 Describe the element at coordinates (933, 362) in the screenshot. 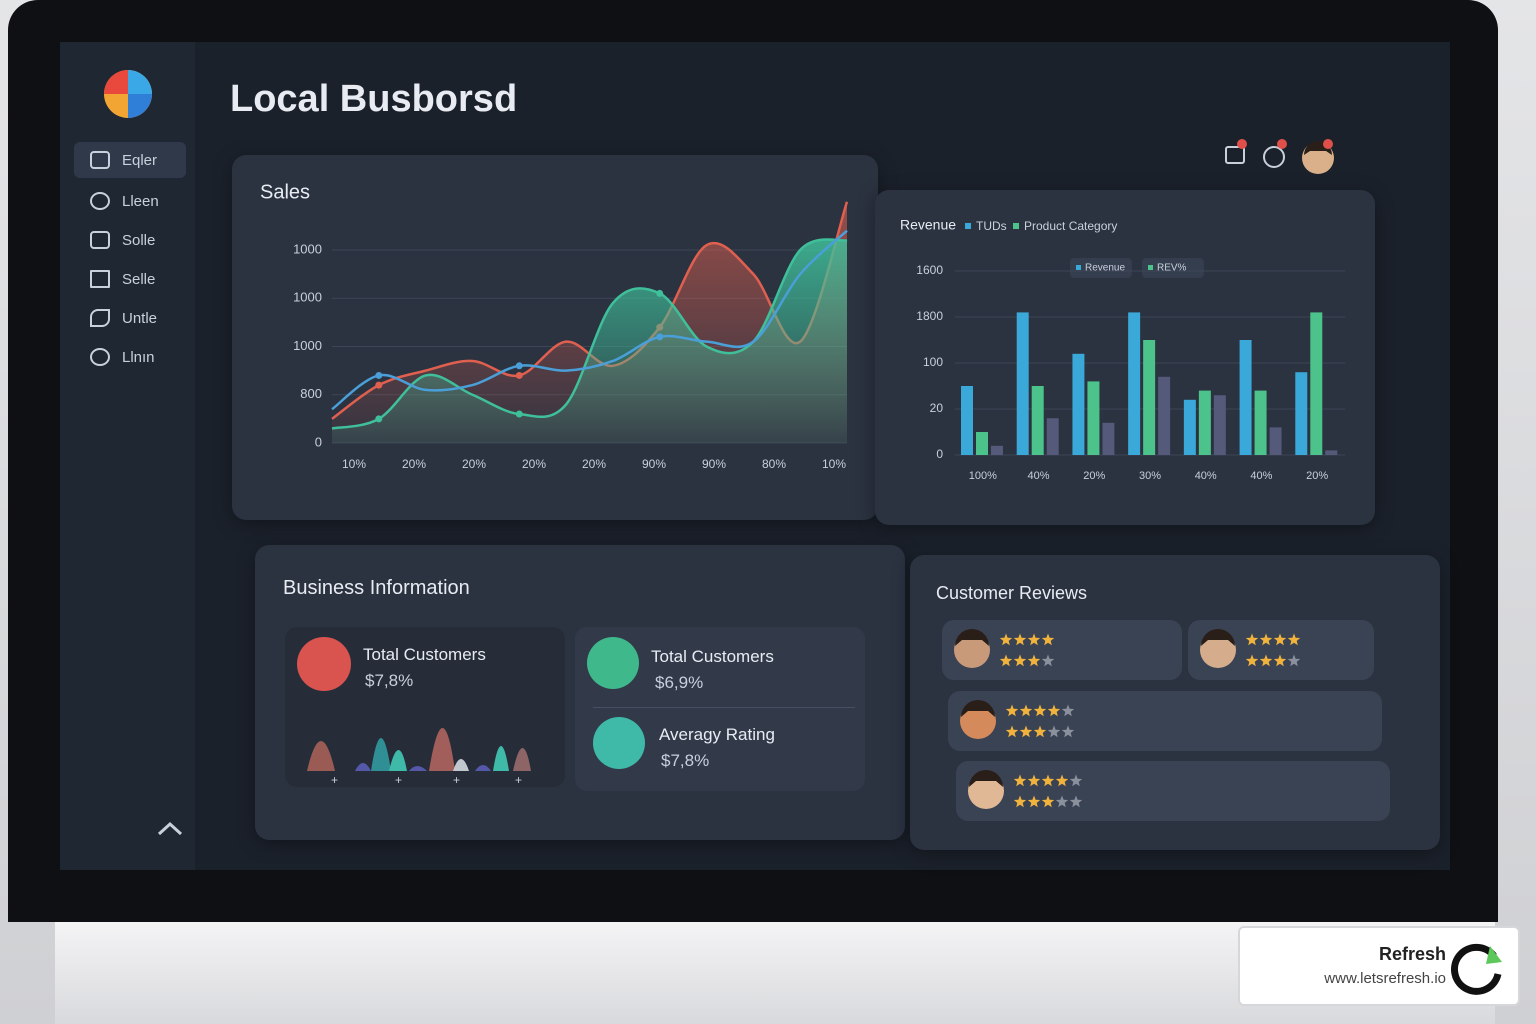

I see `y-tick-label: 100` at that location.